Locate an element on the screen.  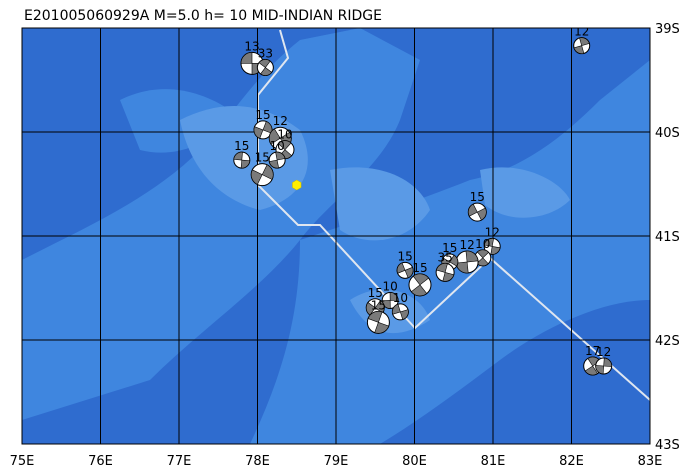
y-tick-label: 42S is located at coordinates (667, 341).